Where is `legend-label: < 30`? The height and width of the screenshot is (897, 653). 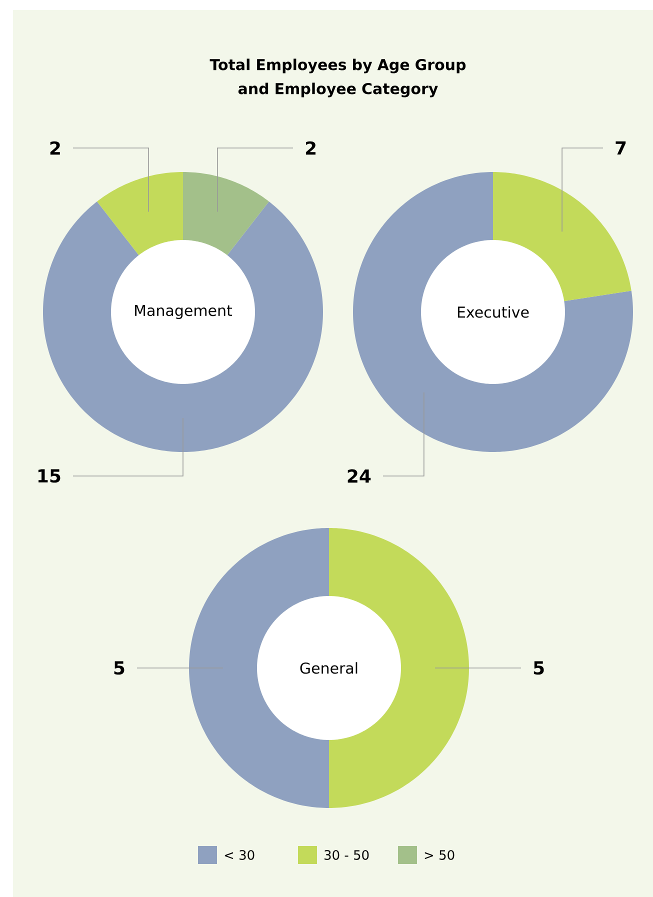 legend-label: < 30 is located at coordinates (239, 855).